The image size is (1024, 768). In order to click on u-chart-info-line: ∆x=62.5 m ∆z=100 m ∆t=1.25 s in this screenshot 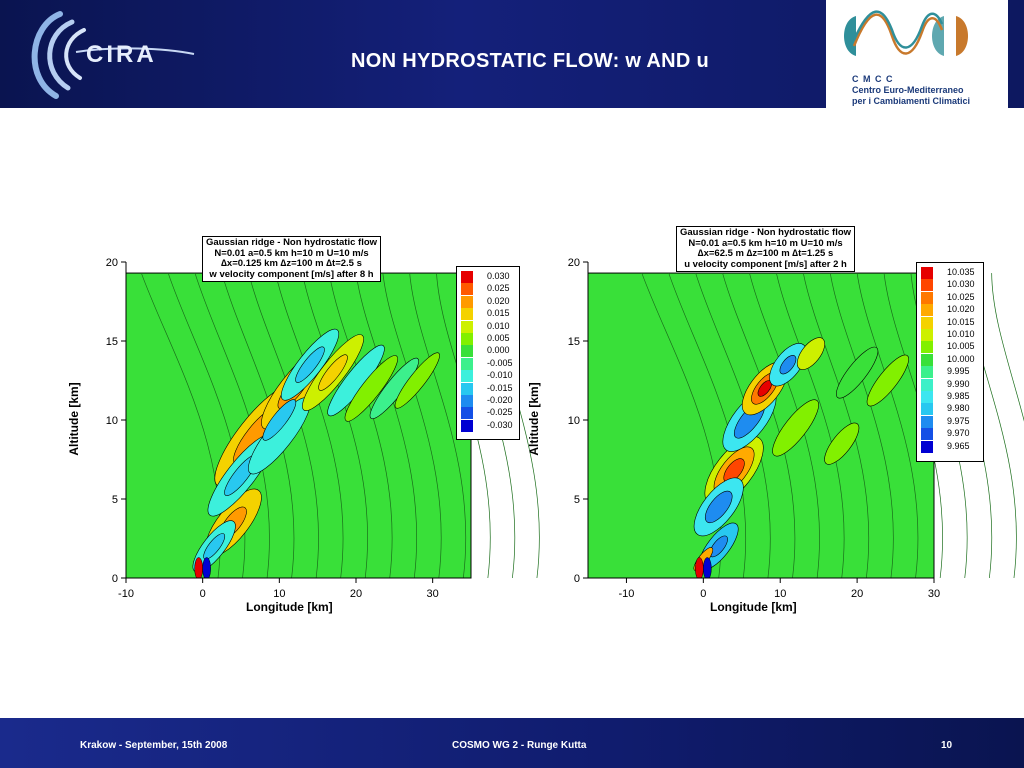, I will do `click(765, 253)`.